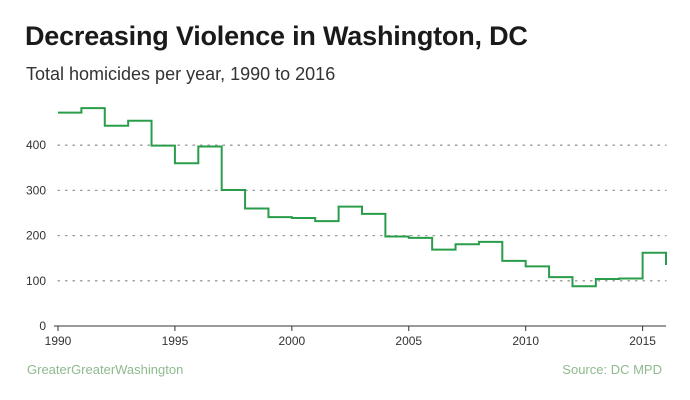  I want to click on data-point-2010, so click(537, 266).